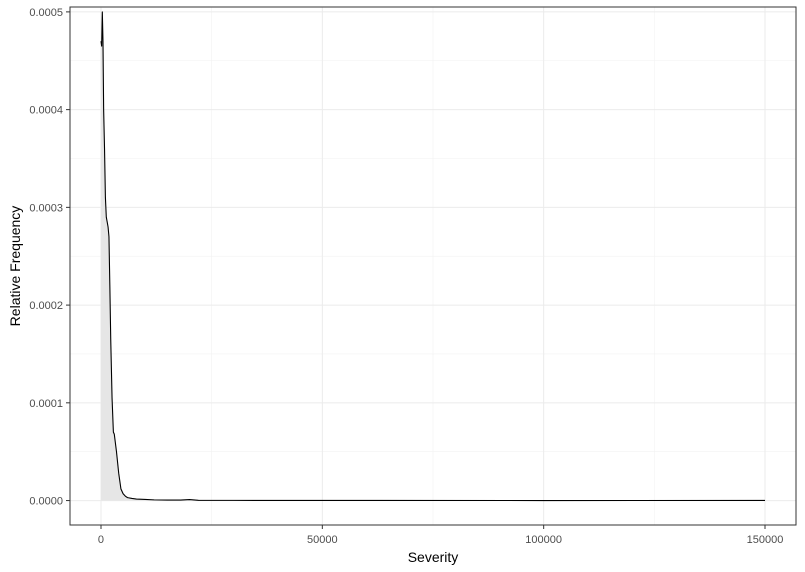 The height and width of the screenshot is (572, 805). What do you see at coordinates (322, 540) in the screenshot?
I see `x-tick-label: 50000` at bounding box center [322, 540].